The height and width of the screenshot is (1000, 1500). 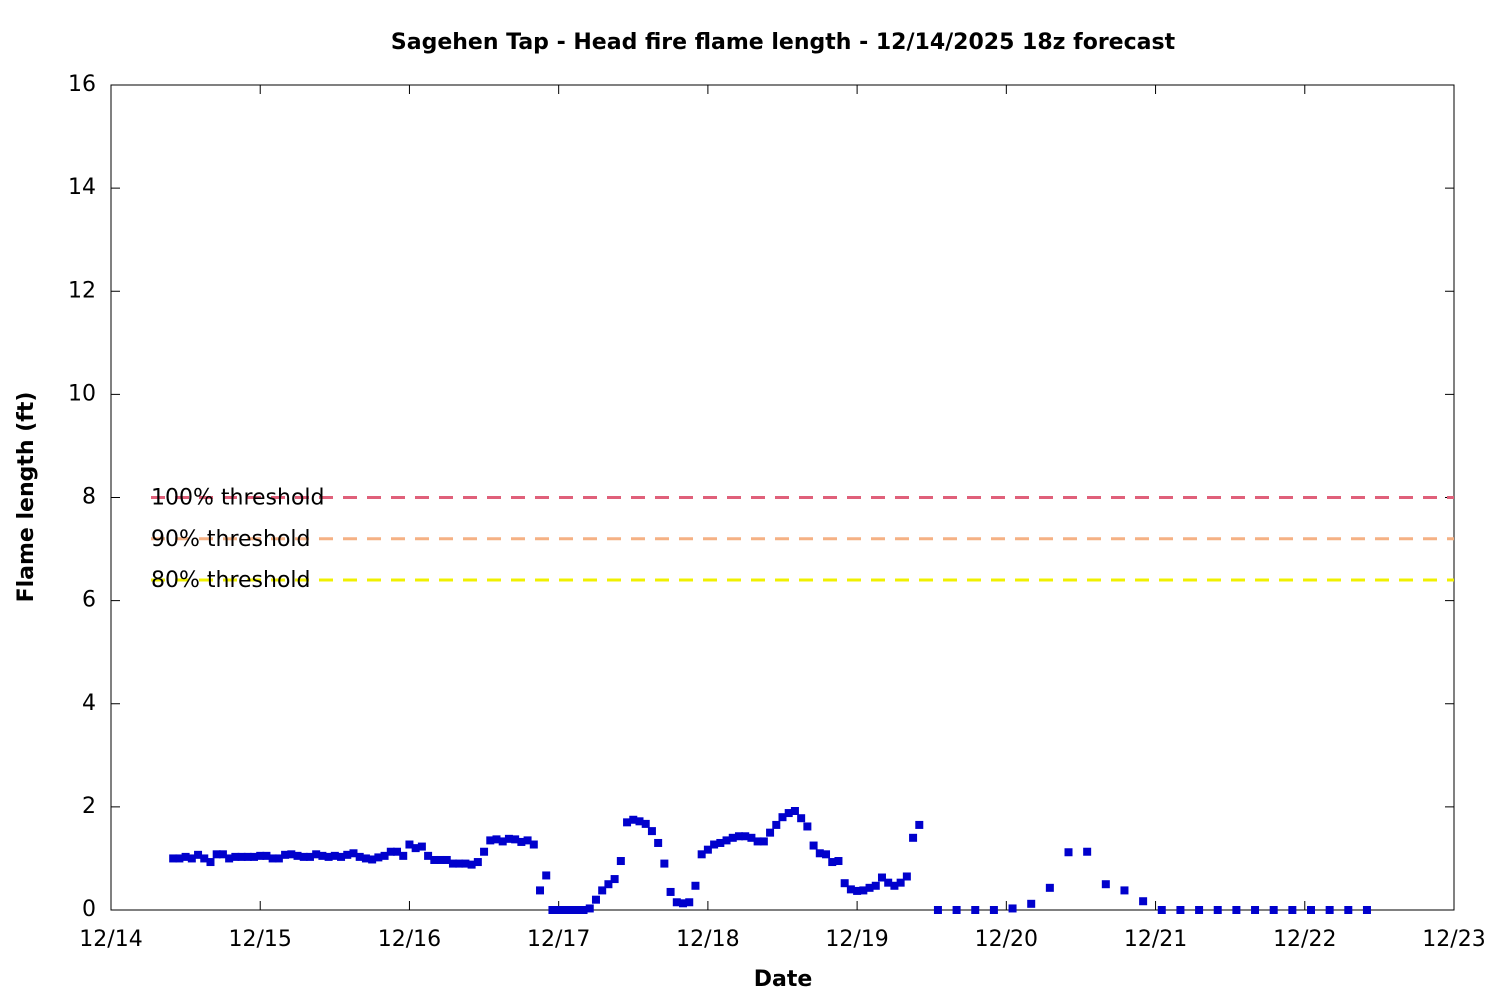 What do you see at coordinates (231, 580) in the screenshot?
I see `threshold-label: 80% threshold` at bounding box center [231, 580].